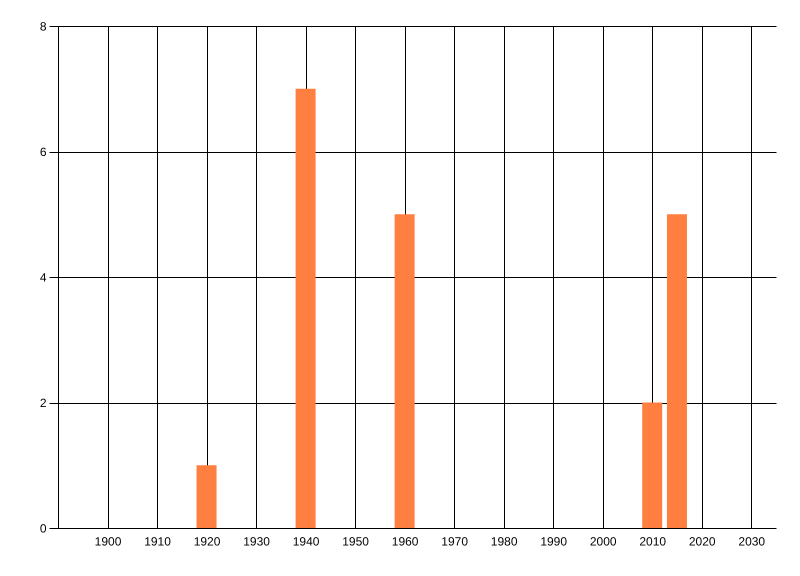 The height and width of the screenshot is (576, 800). What do you see at coordinates (356, 541) in the screenshot?
I see `x-tick-label: 1950` at bounding box center [356, 541].